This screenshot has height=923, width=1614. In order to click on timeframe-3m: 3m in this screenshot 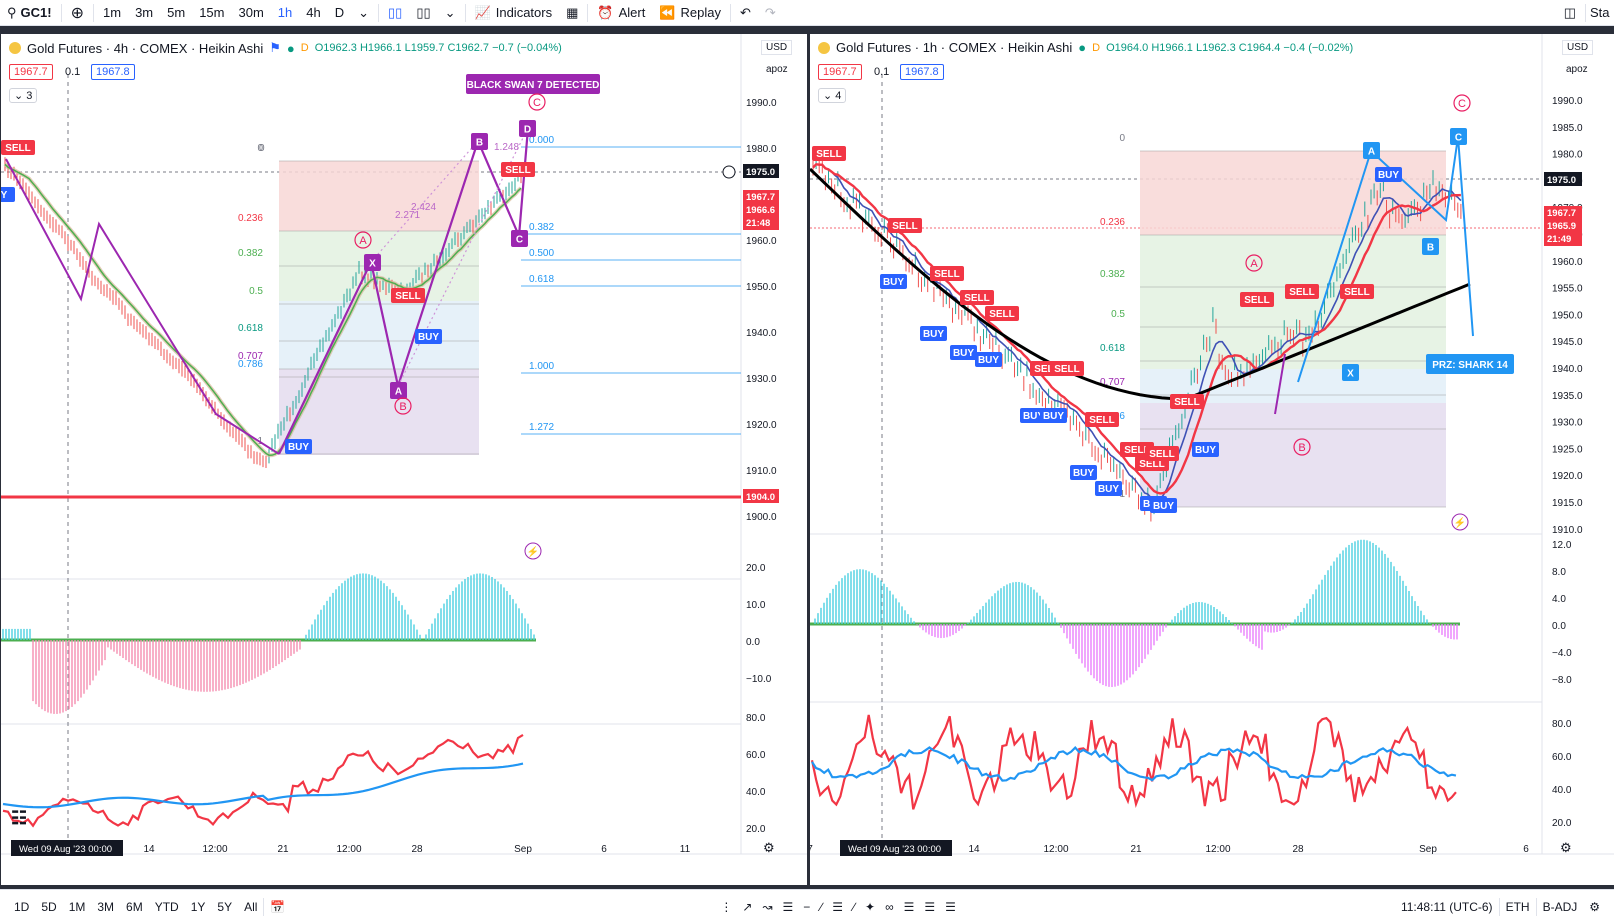, I will do `click(144, 12)`.